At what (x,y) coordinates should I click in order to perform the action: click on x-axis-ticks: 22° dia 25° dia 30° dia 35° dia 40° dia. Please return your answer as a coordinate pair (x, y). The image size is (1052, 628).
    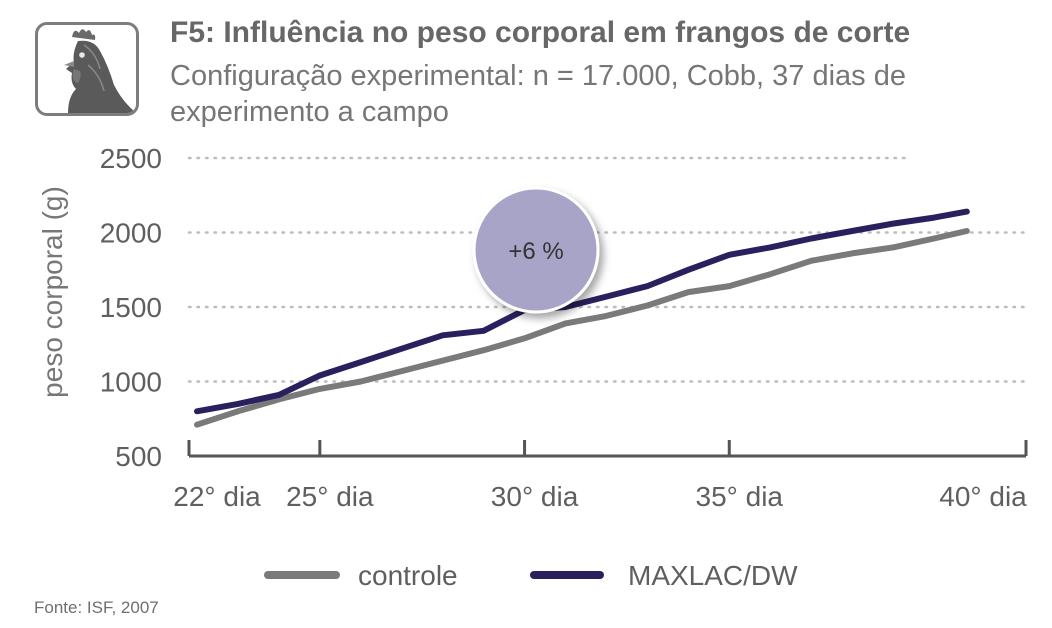
    Looking at the image, I should click on (600, 476).